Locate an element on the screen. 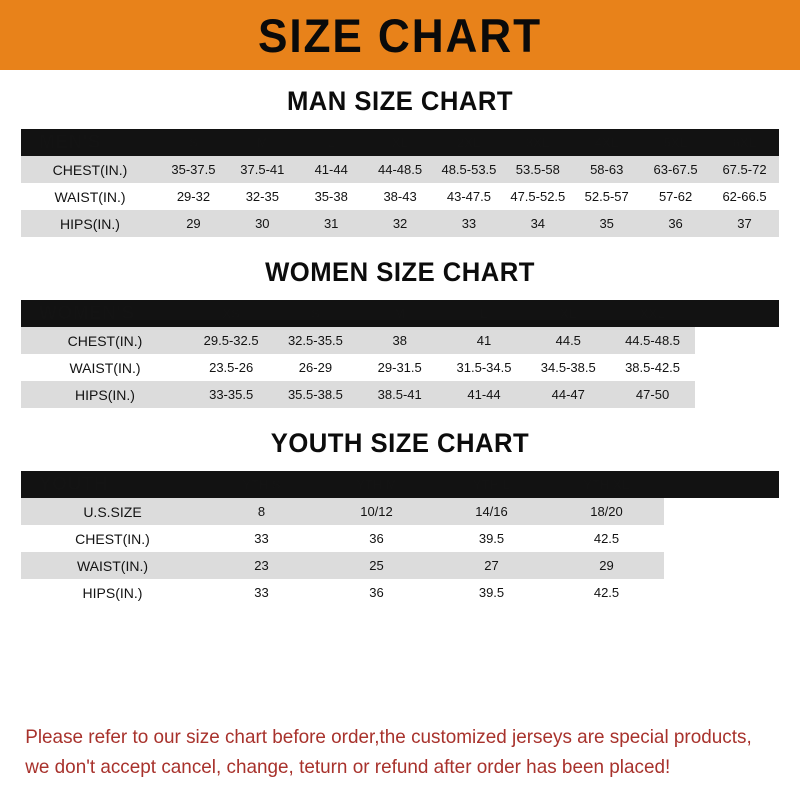 The image size is (800, 800). men-waist-l: 35-38 is located at coordinates (331, 196).